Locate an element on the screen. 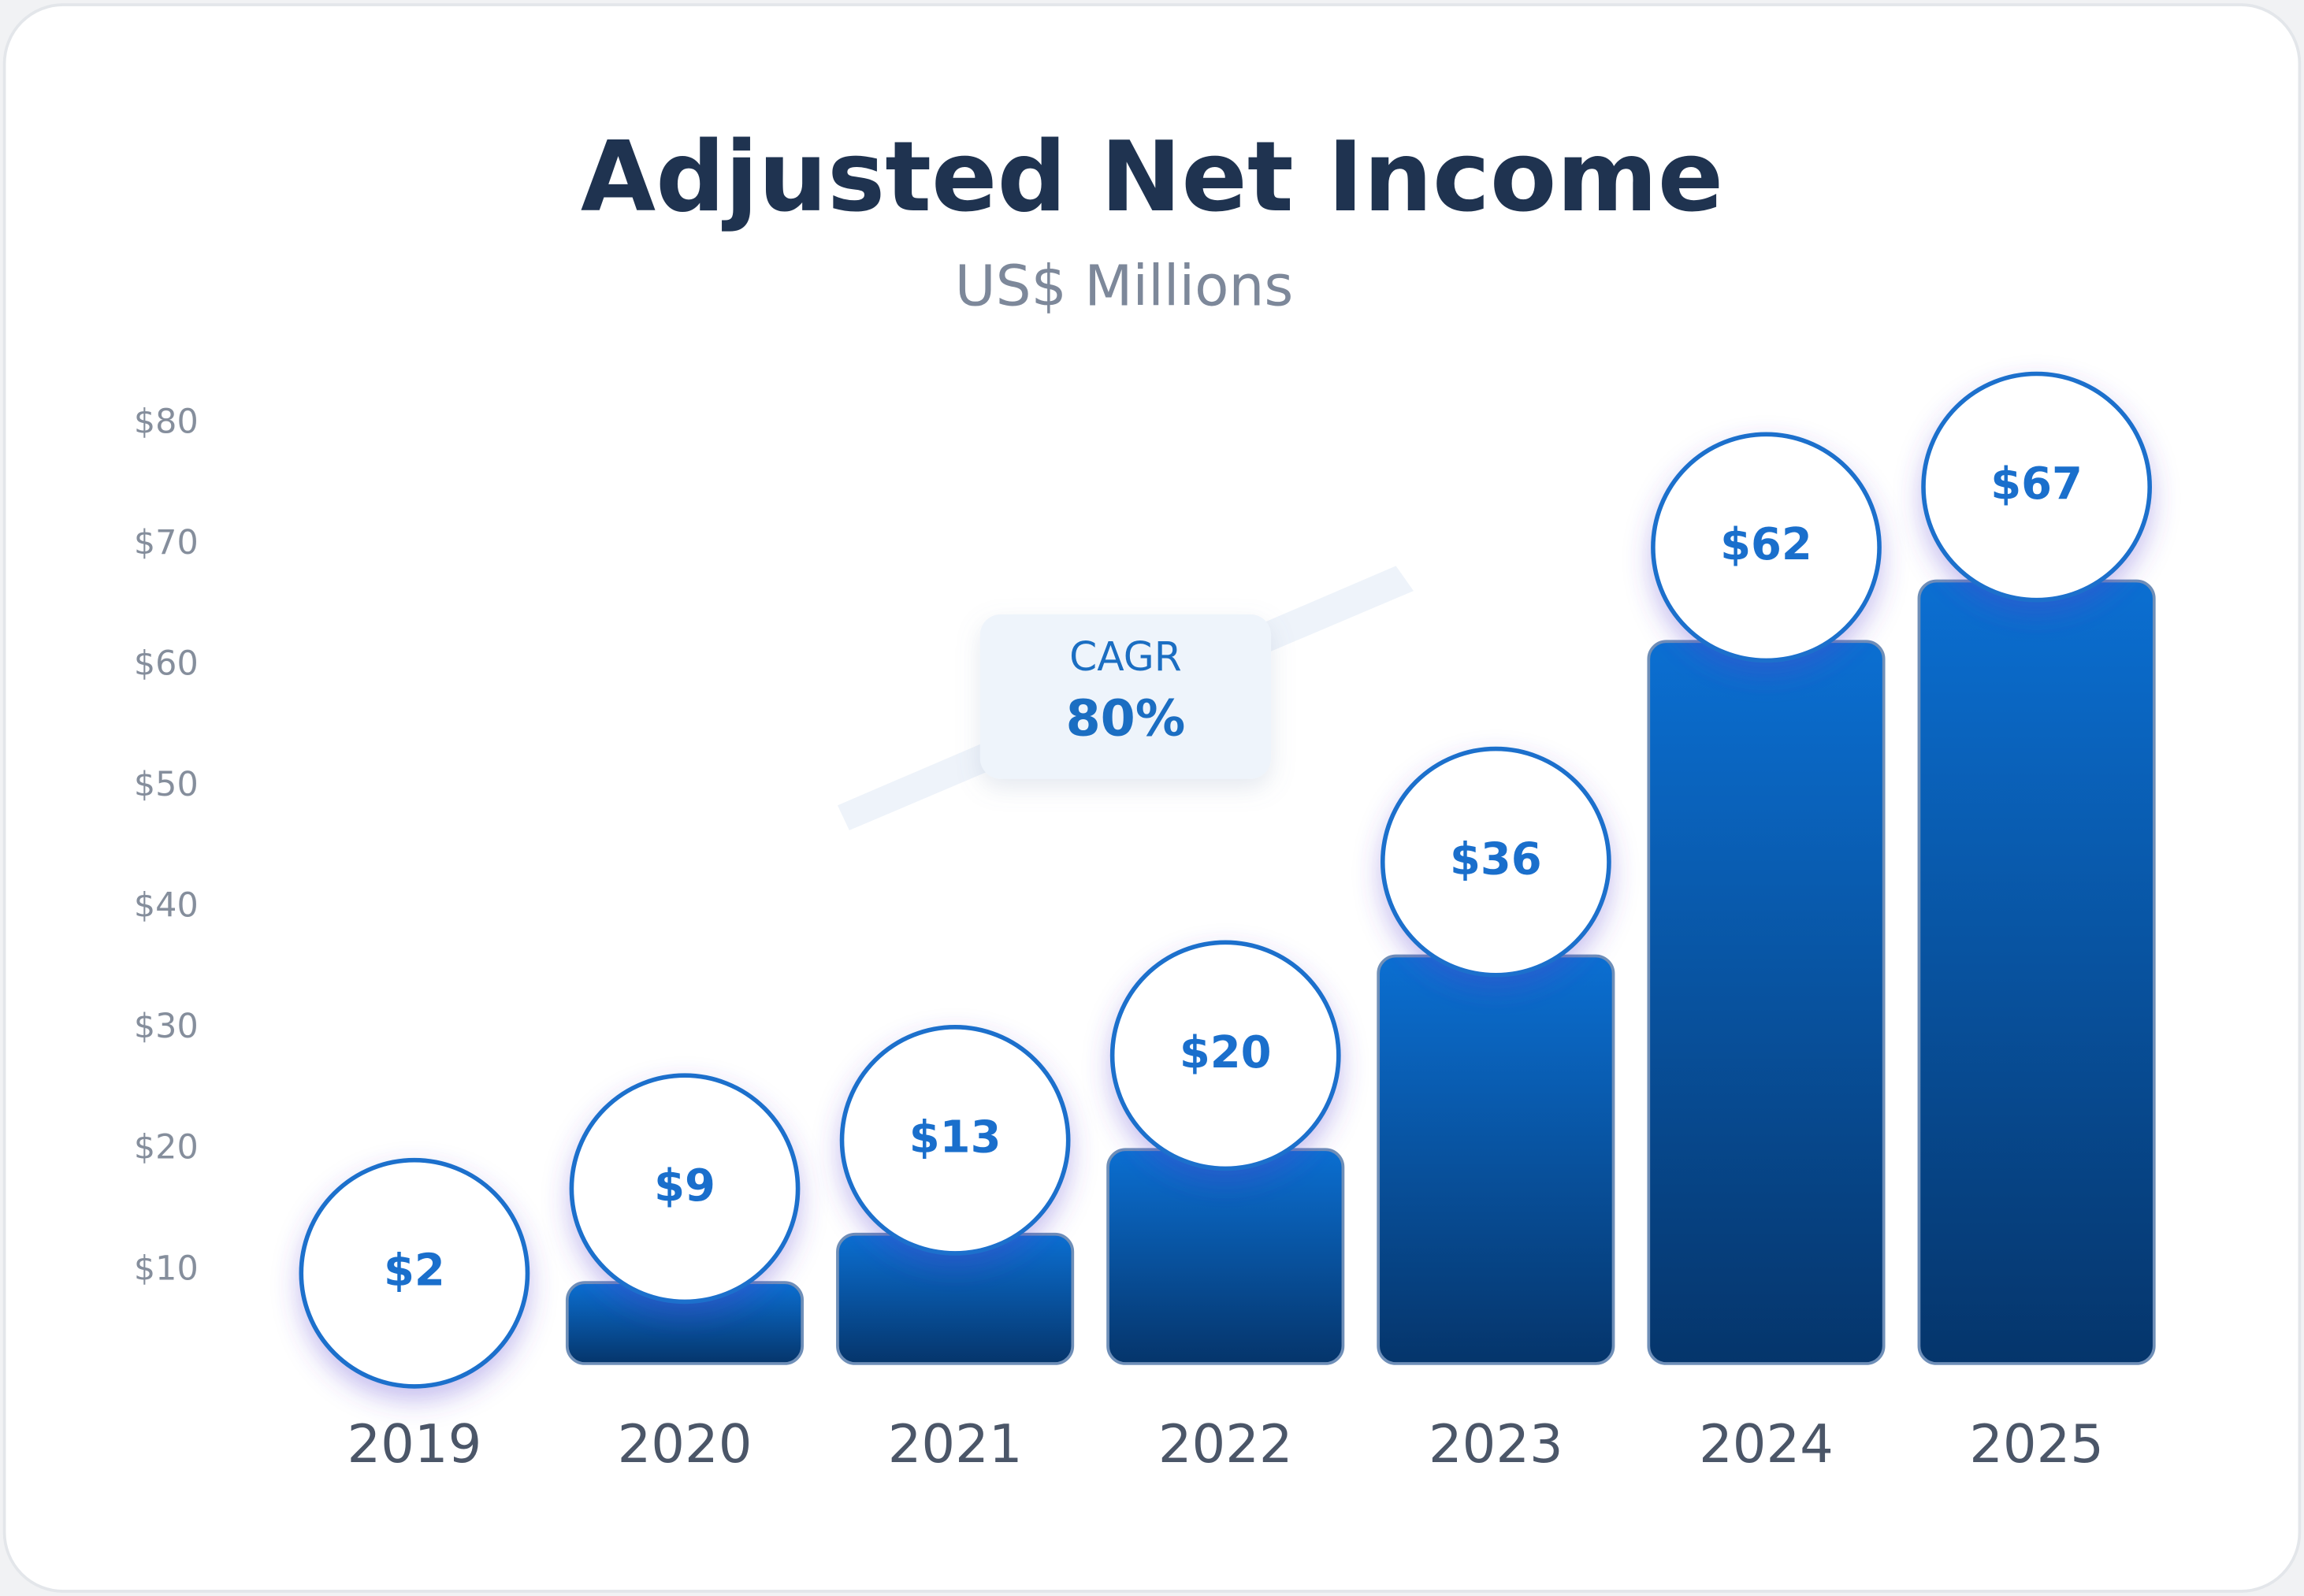 This screenshot has width=2304, height=1596. y-tick-label: $40 is located at coordinates (167, 906).